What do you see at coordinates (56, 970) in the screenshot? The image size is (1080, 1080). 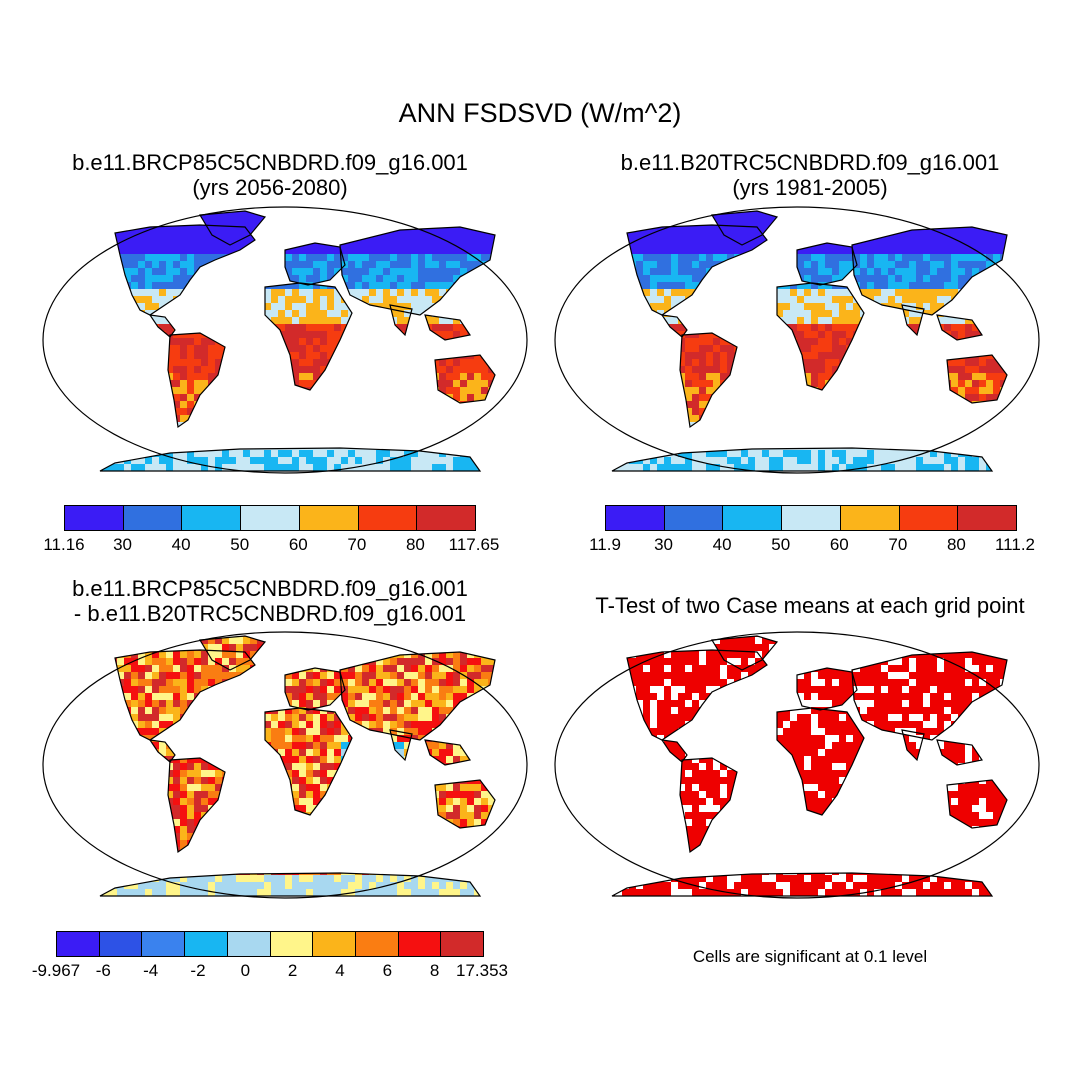 I see `colorbar-difference-tick-label: -9.967` at bounding box center [56, 970].